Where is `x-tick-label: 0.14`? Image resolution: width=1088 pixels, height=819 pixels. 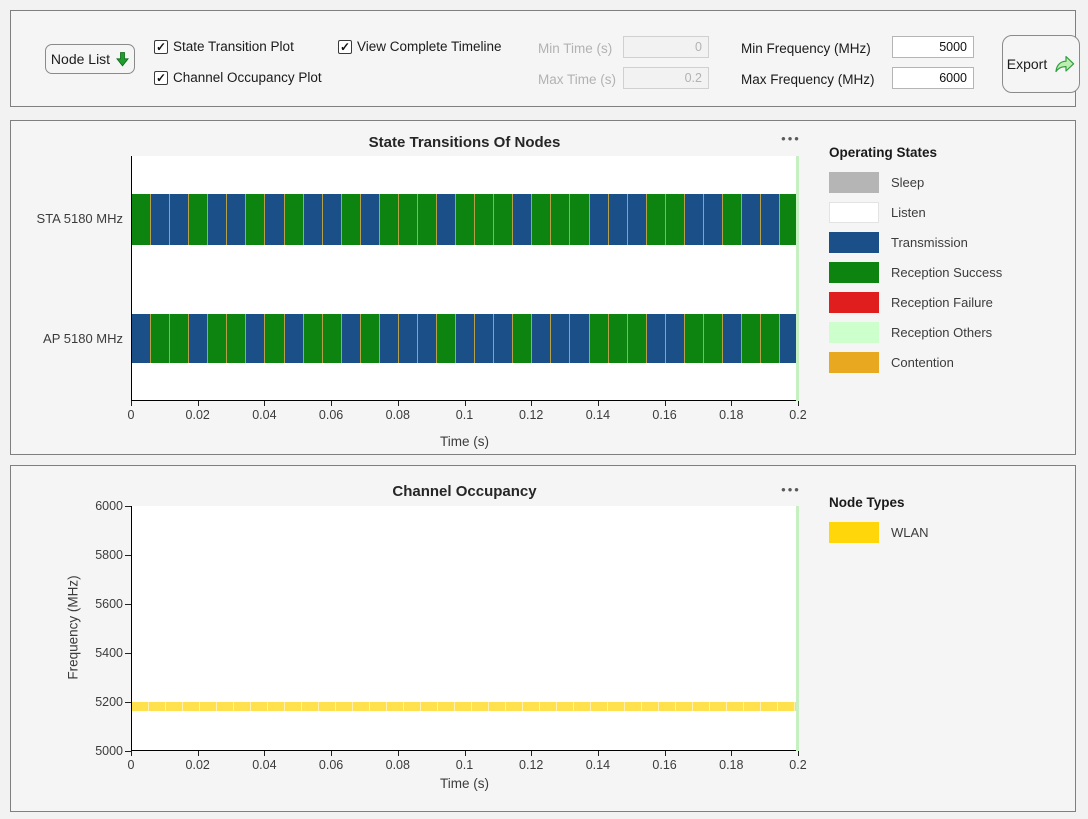 x-tick-label: 0.14 is located at coordinates (598, 415).